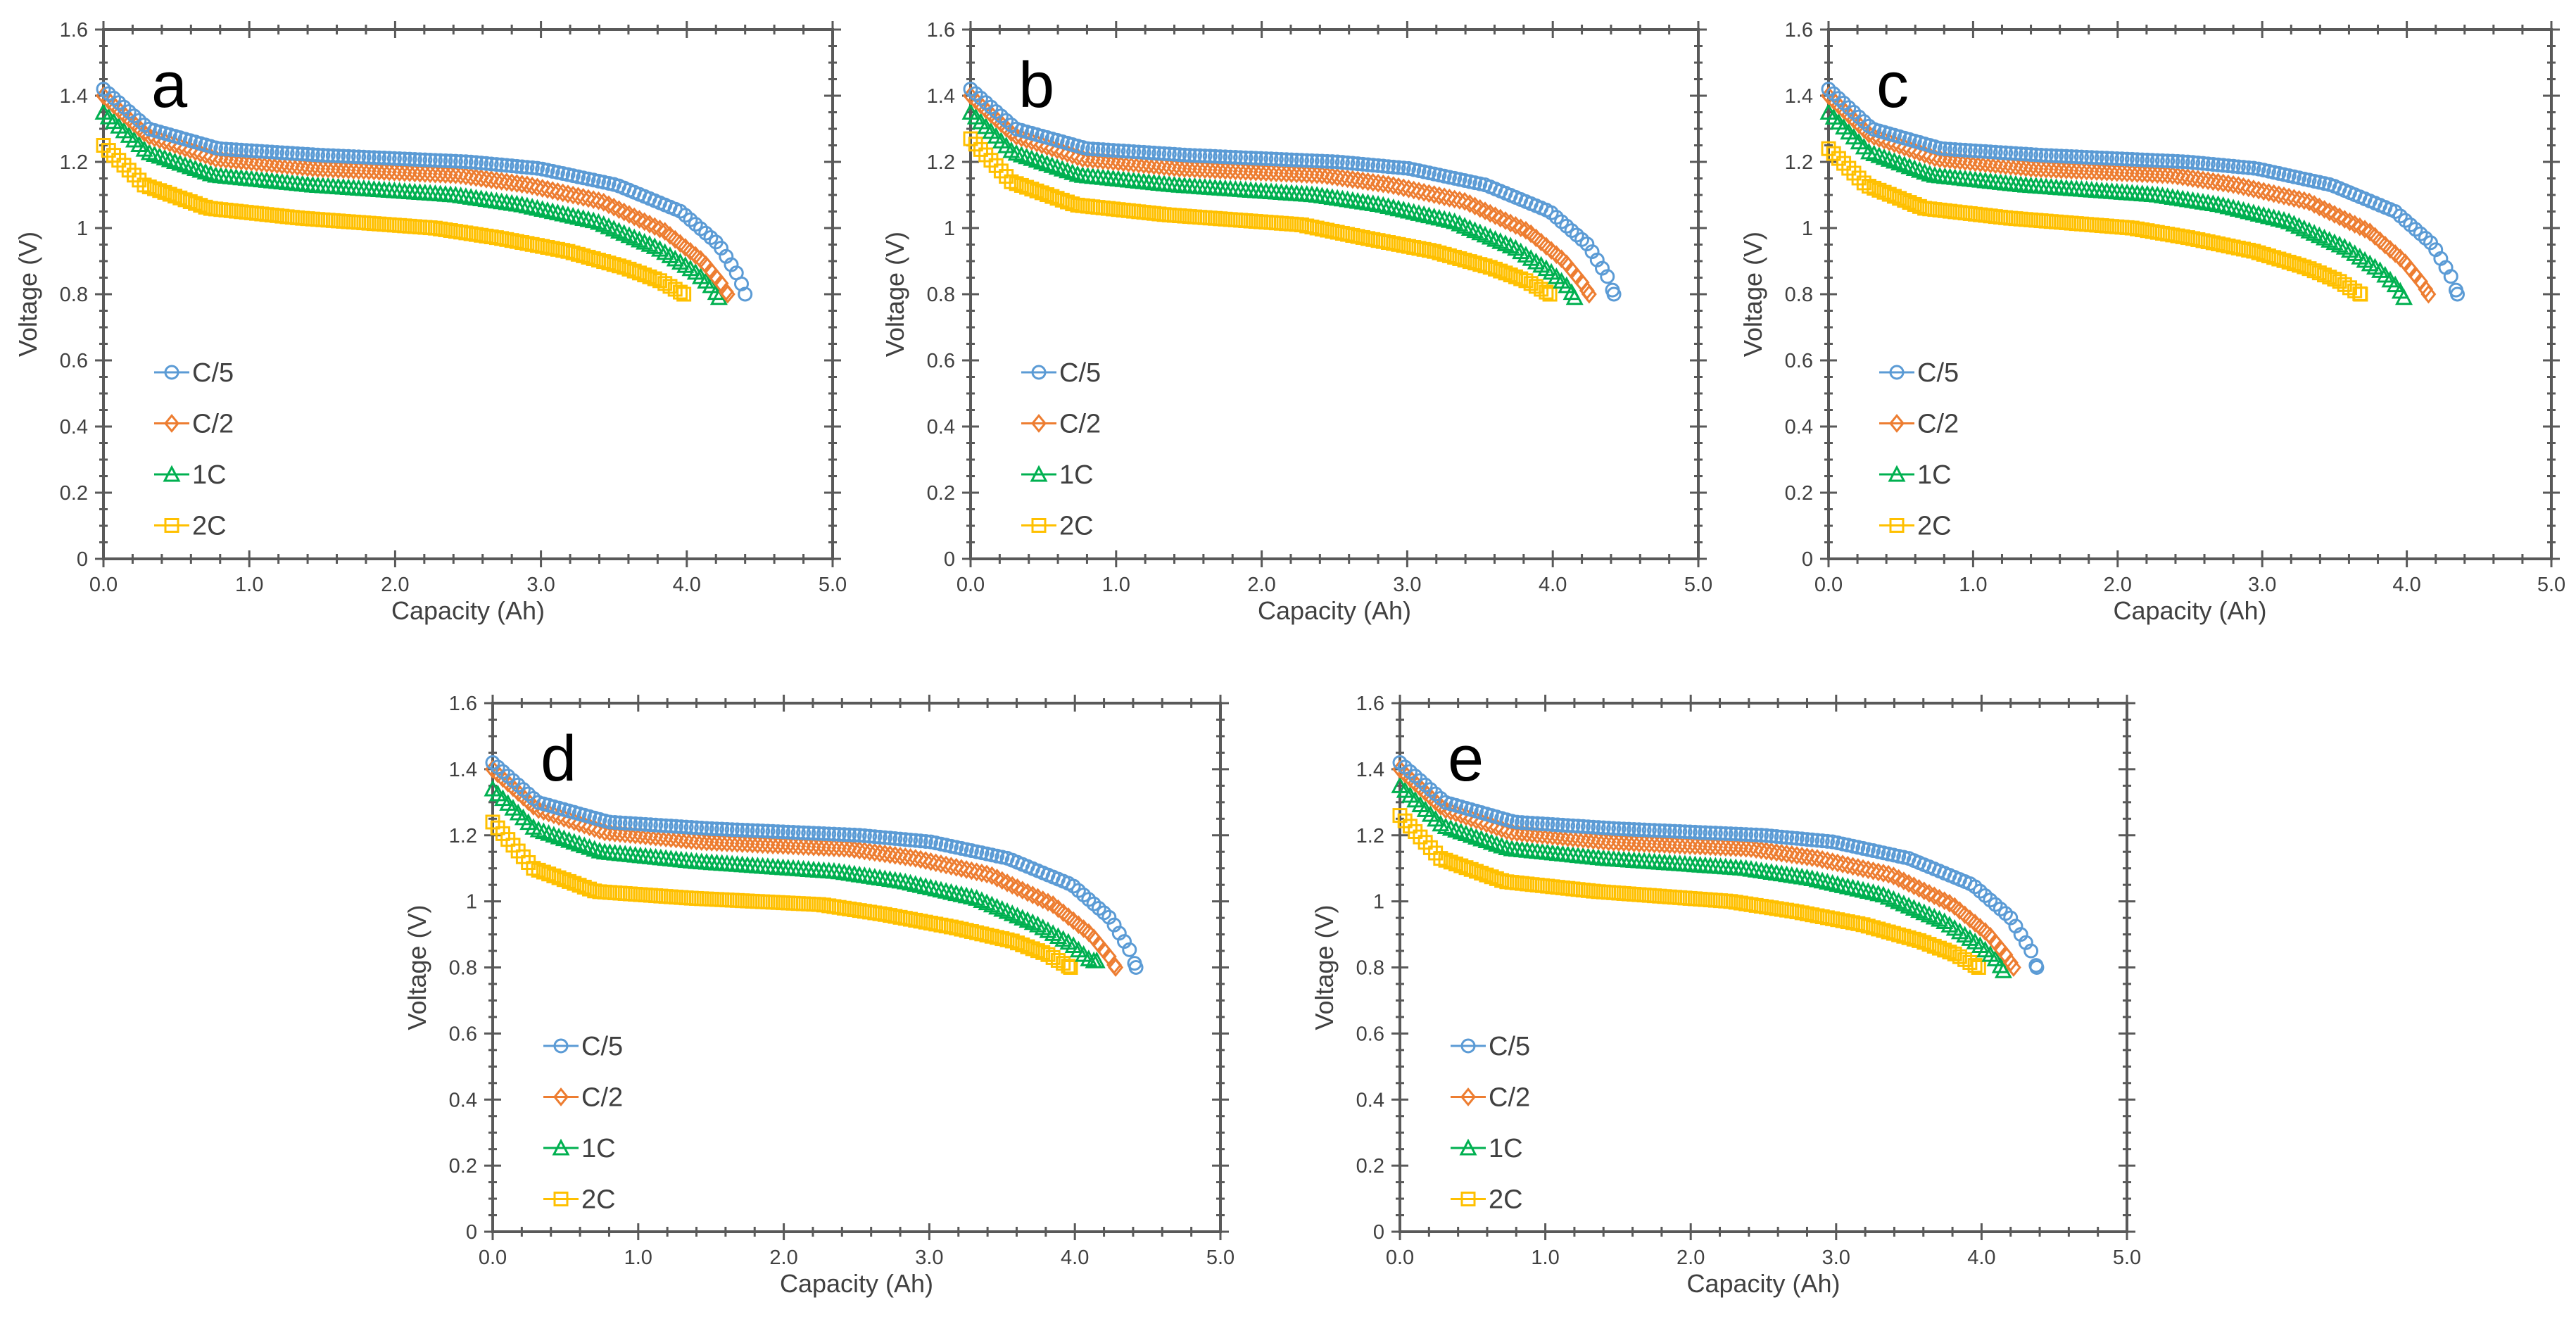 The image size is (2576, 1319). What do you see at coordinates (2118, 585) in the screenshot?
I see `x-tick-label: 2.0` at bounding box center [2118, 585].